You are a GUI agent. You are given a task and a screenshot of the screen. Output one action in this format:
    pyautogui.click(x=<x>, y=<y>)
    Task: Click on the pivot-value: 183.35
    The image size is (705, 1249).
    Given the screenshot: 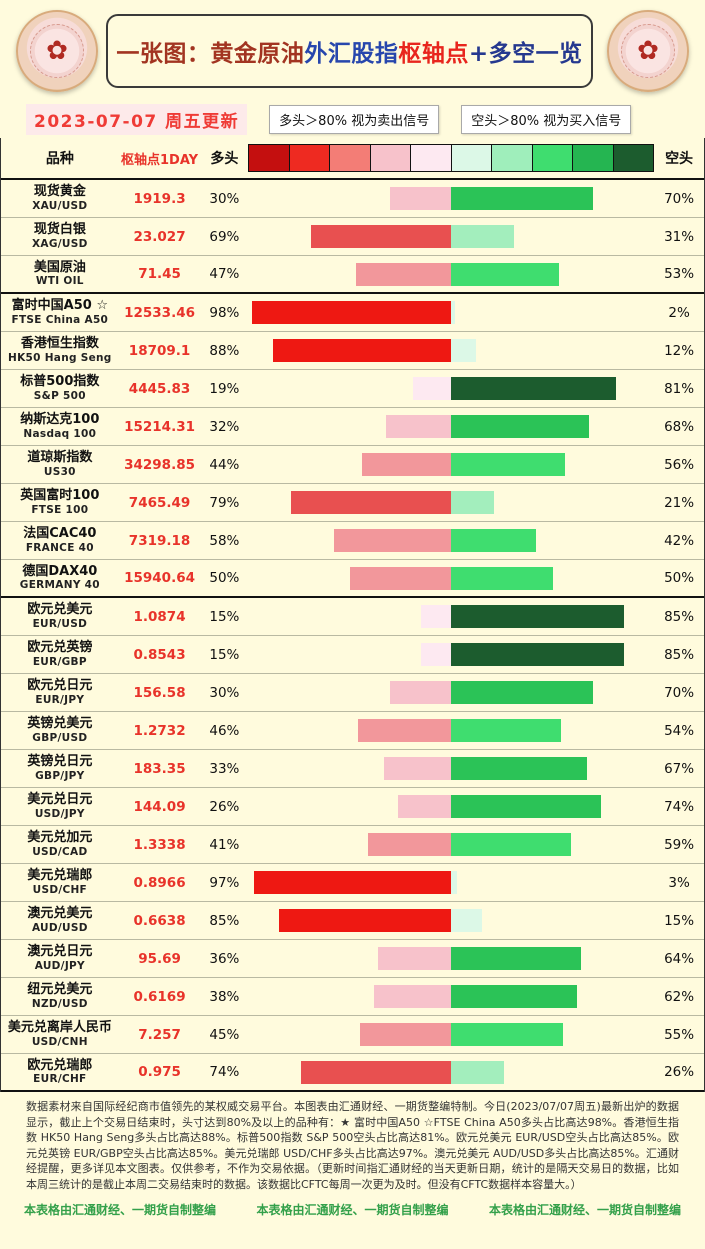 What is the action you would take?
    pyautogui.click(x=159, y=768)
    